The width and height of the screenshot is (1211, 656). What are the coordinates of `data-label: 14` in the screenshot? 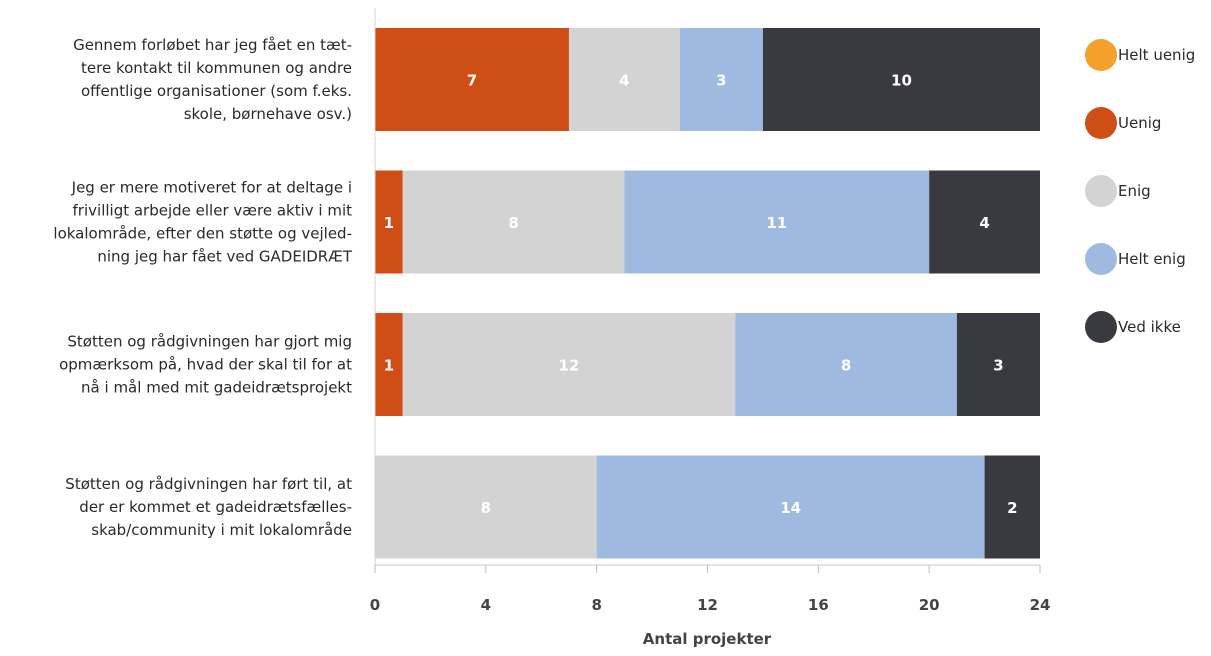 It's located at (790, 508).